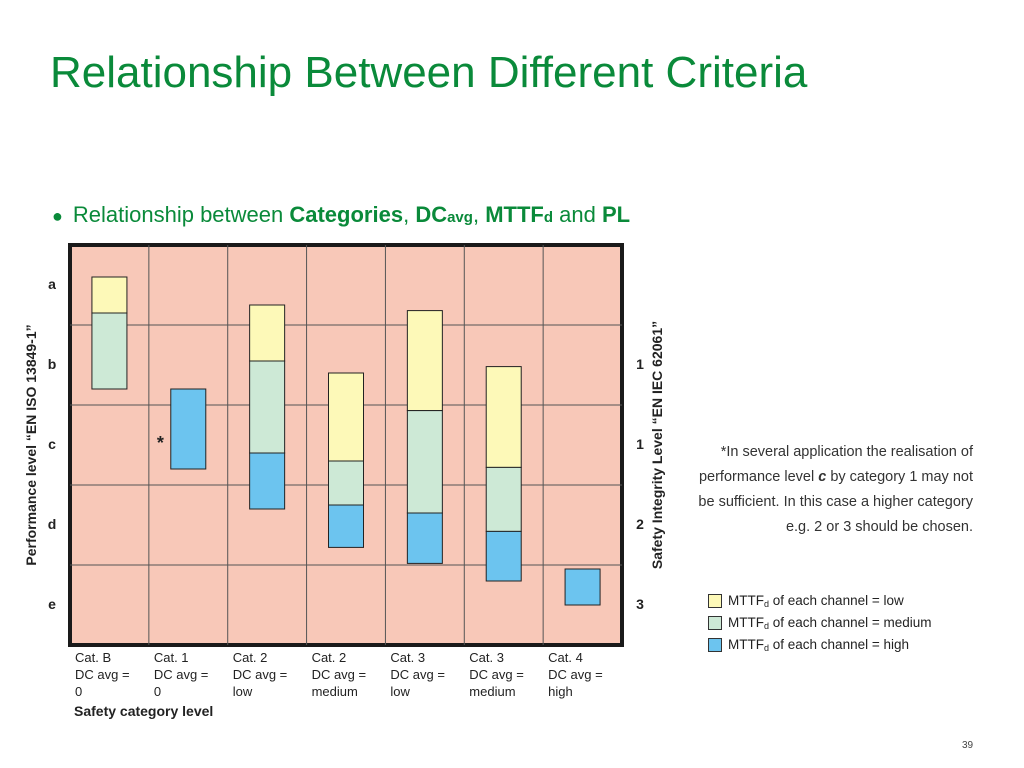 The width and height of the screenshot is (1024, 768). Describe the element at coordinates (560, 691) in the screenshot. I see `category-label: high` at that location.